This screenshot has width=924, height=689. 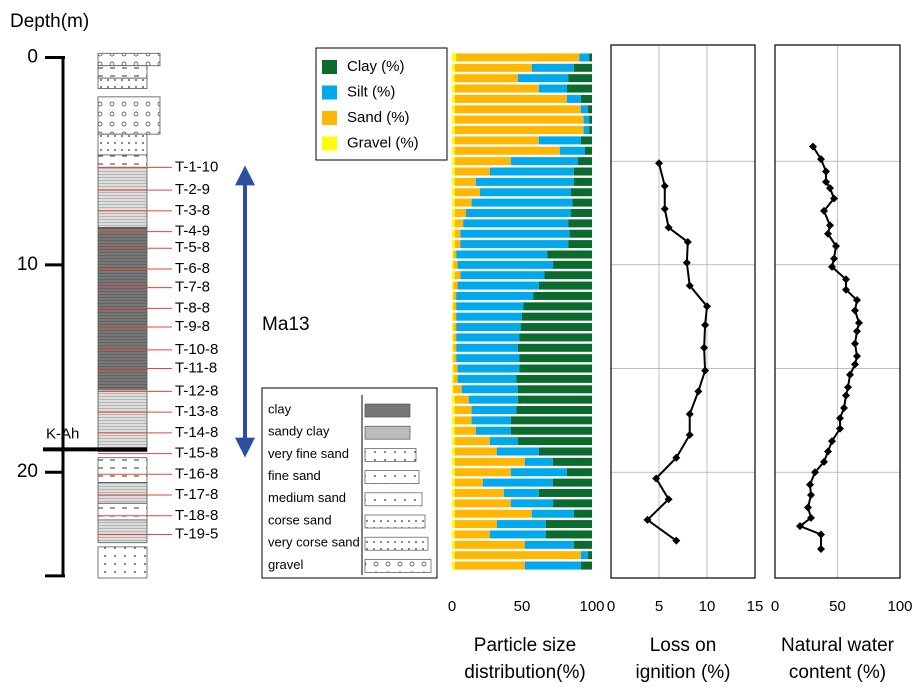 I want to click on y-tick-label: 0, so click(x=32, y=56).